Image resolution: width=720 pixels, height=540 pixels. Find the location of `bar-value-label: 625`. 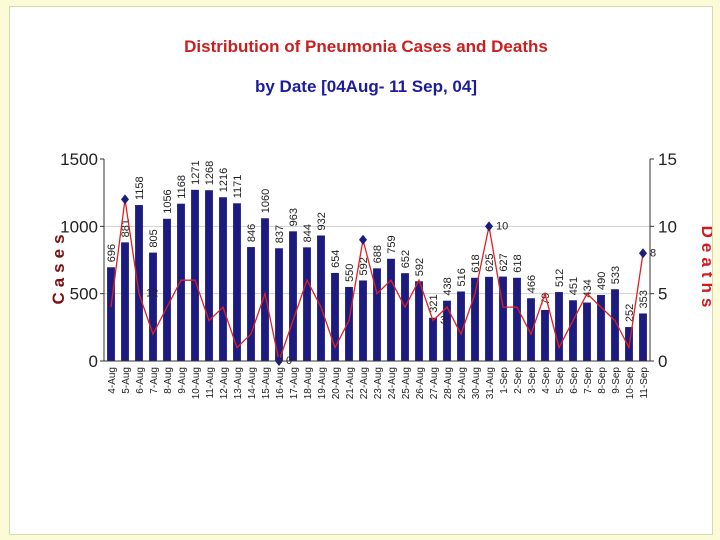

bar-value-label: 625 is located at coordinates (490, 262).